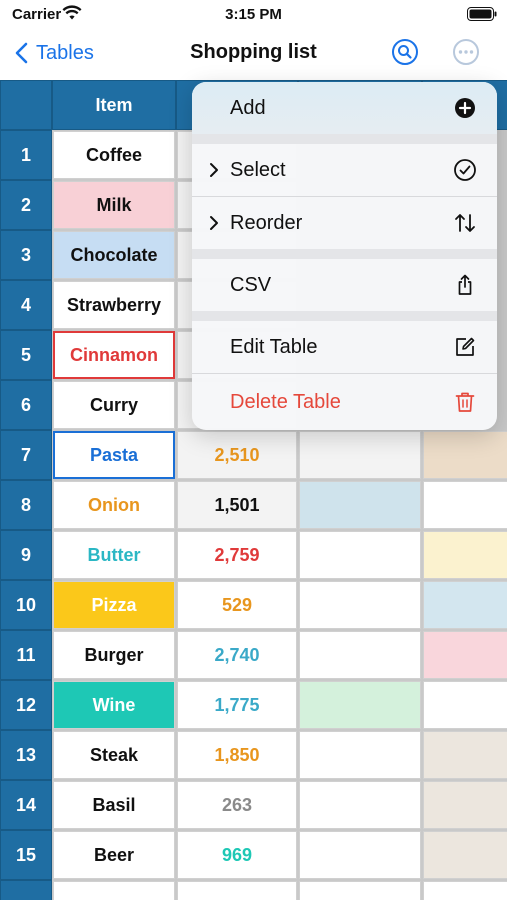 The height and width of the screenshot is (900, 507). Describe the element at coordinates (466, 52) in the screenshot. I see `more-options-icon` at that location.